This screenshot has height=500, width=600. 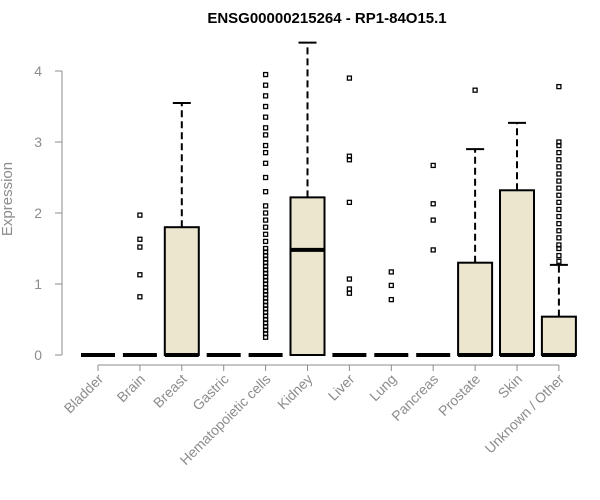 What do you see at coordinates (84, 394) in the screenshot?
I see `x-tick-label: Bladder` at bounding box center [84, 394].